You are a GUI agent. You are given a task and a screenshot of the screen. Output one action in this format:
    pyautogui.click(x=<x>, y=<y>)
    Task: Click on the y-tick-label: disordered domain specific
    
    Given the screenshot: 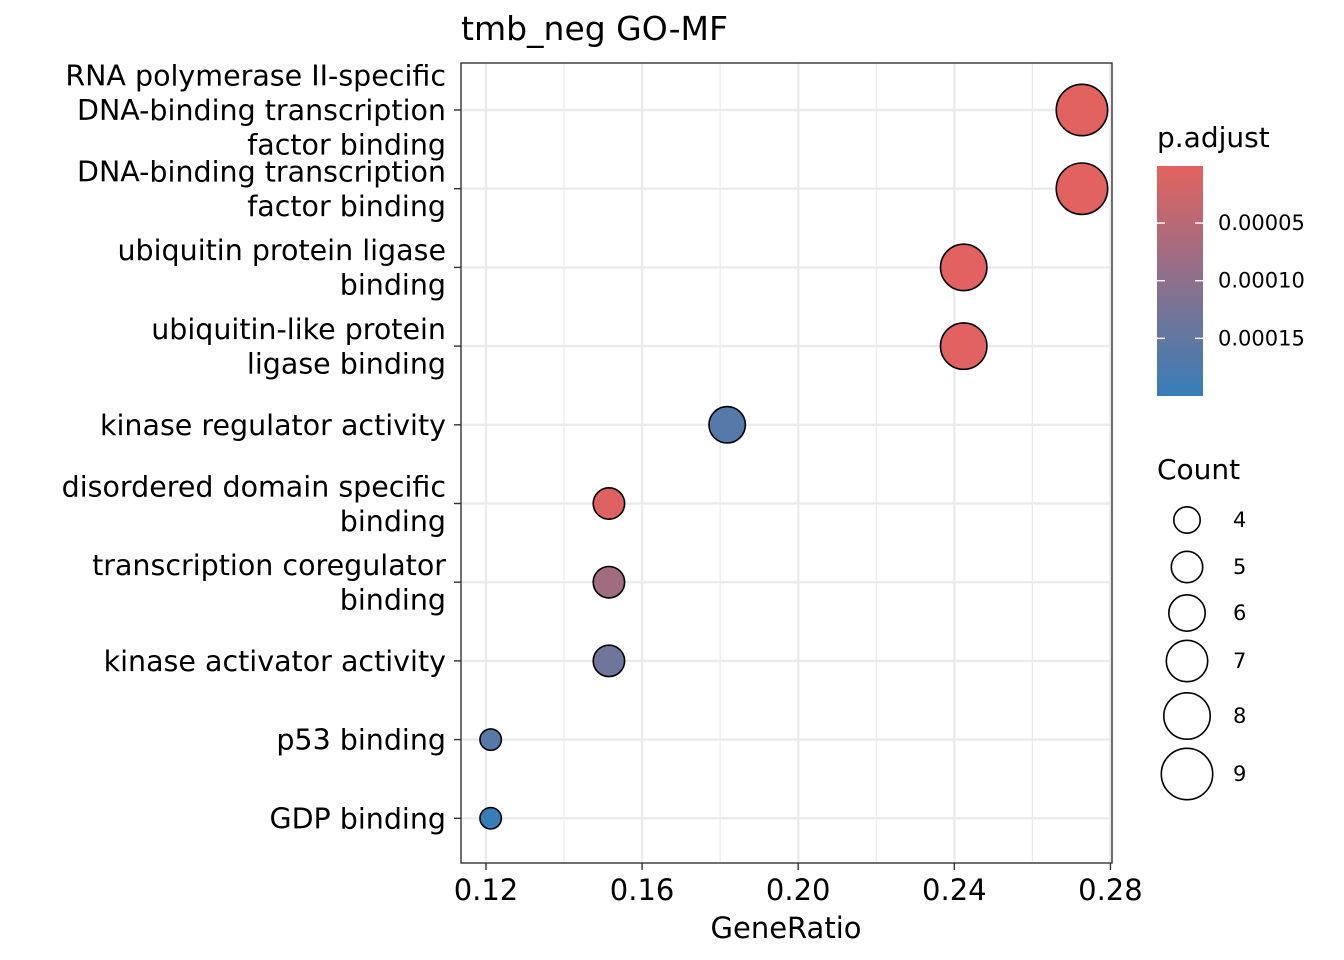 What is the action you would take?
    pyautogui.click(x=254, y=486)
    